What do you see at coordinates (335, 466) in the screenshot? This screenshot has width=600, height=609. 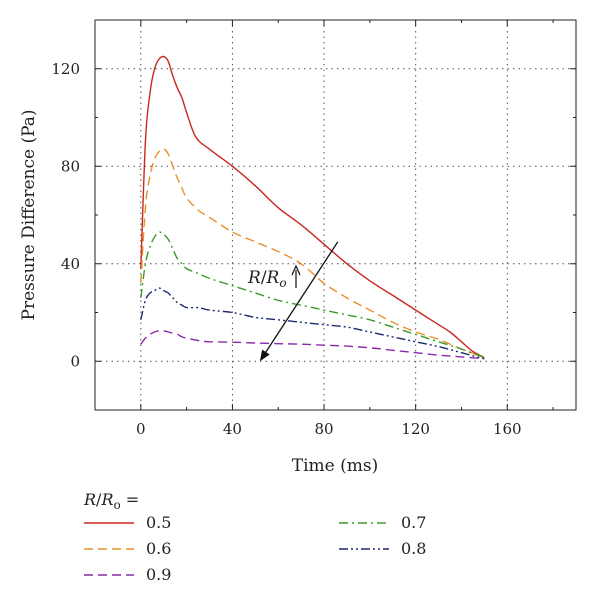 I see `x-axis-label: Time (ms)` at bounding box center [335, 466].